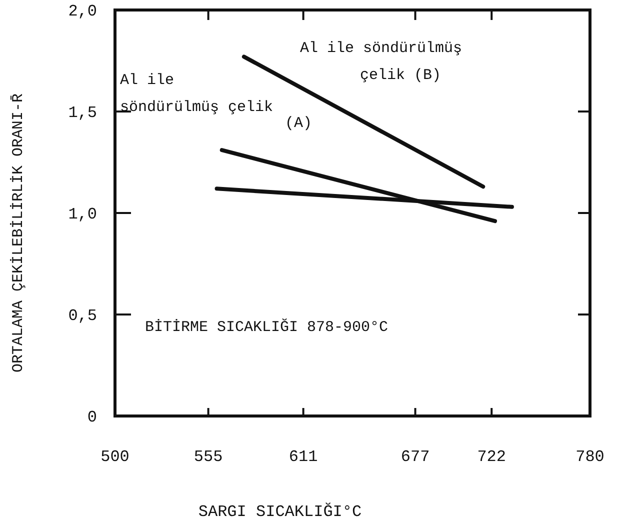 Image resolution: width=621 pixels, height=531 pixels. Describe the element at coordinates (266, 327) in the screenshot. I see `annotation: BİTİRME SICAKLIĞI 878-900°C` at that location.